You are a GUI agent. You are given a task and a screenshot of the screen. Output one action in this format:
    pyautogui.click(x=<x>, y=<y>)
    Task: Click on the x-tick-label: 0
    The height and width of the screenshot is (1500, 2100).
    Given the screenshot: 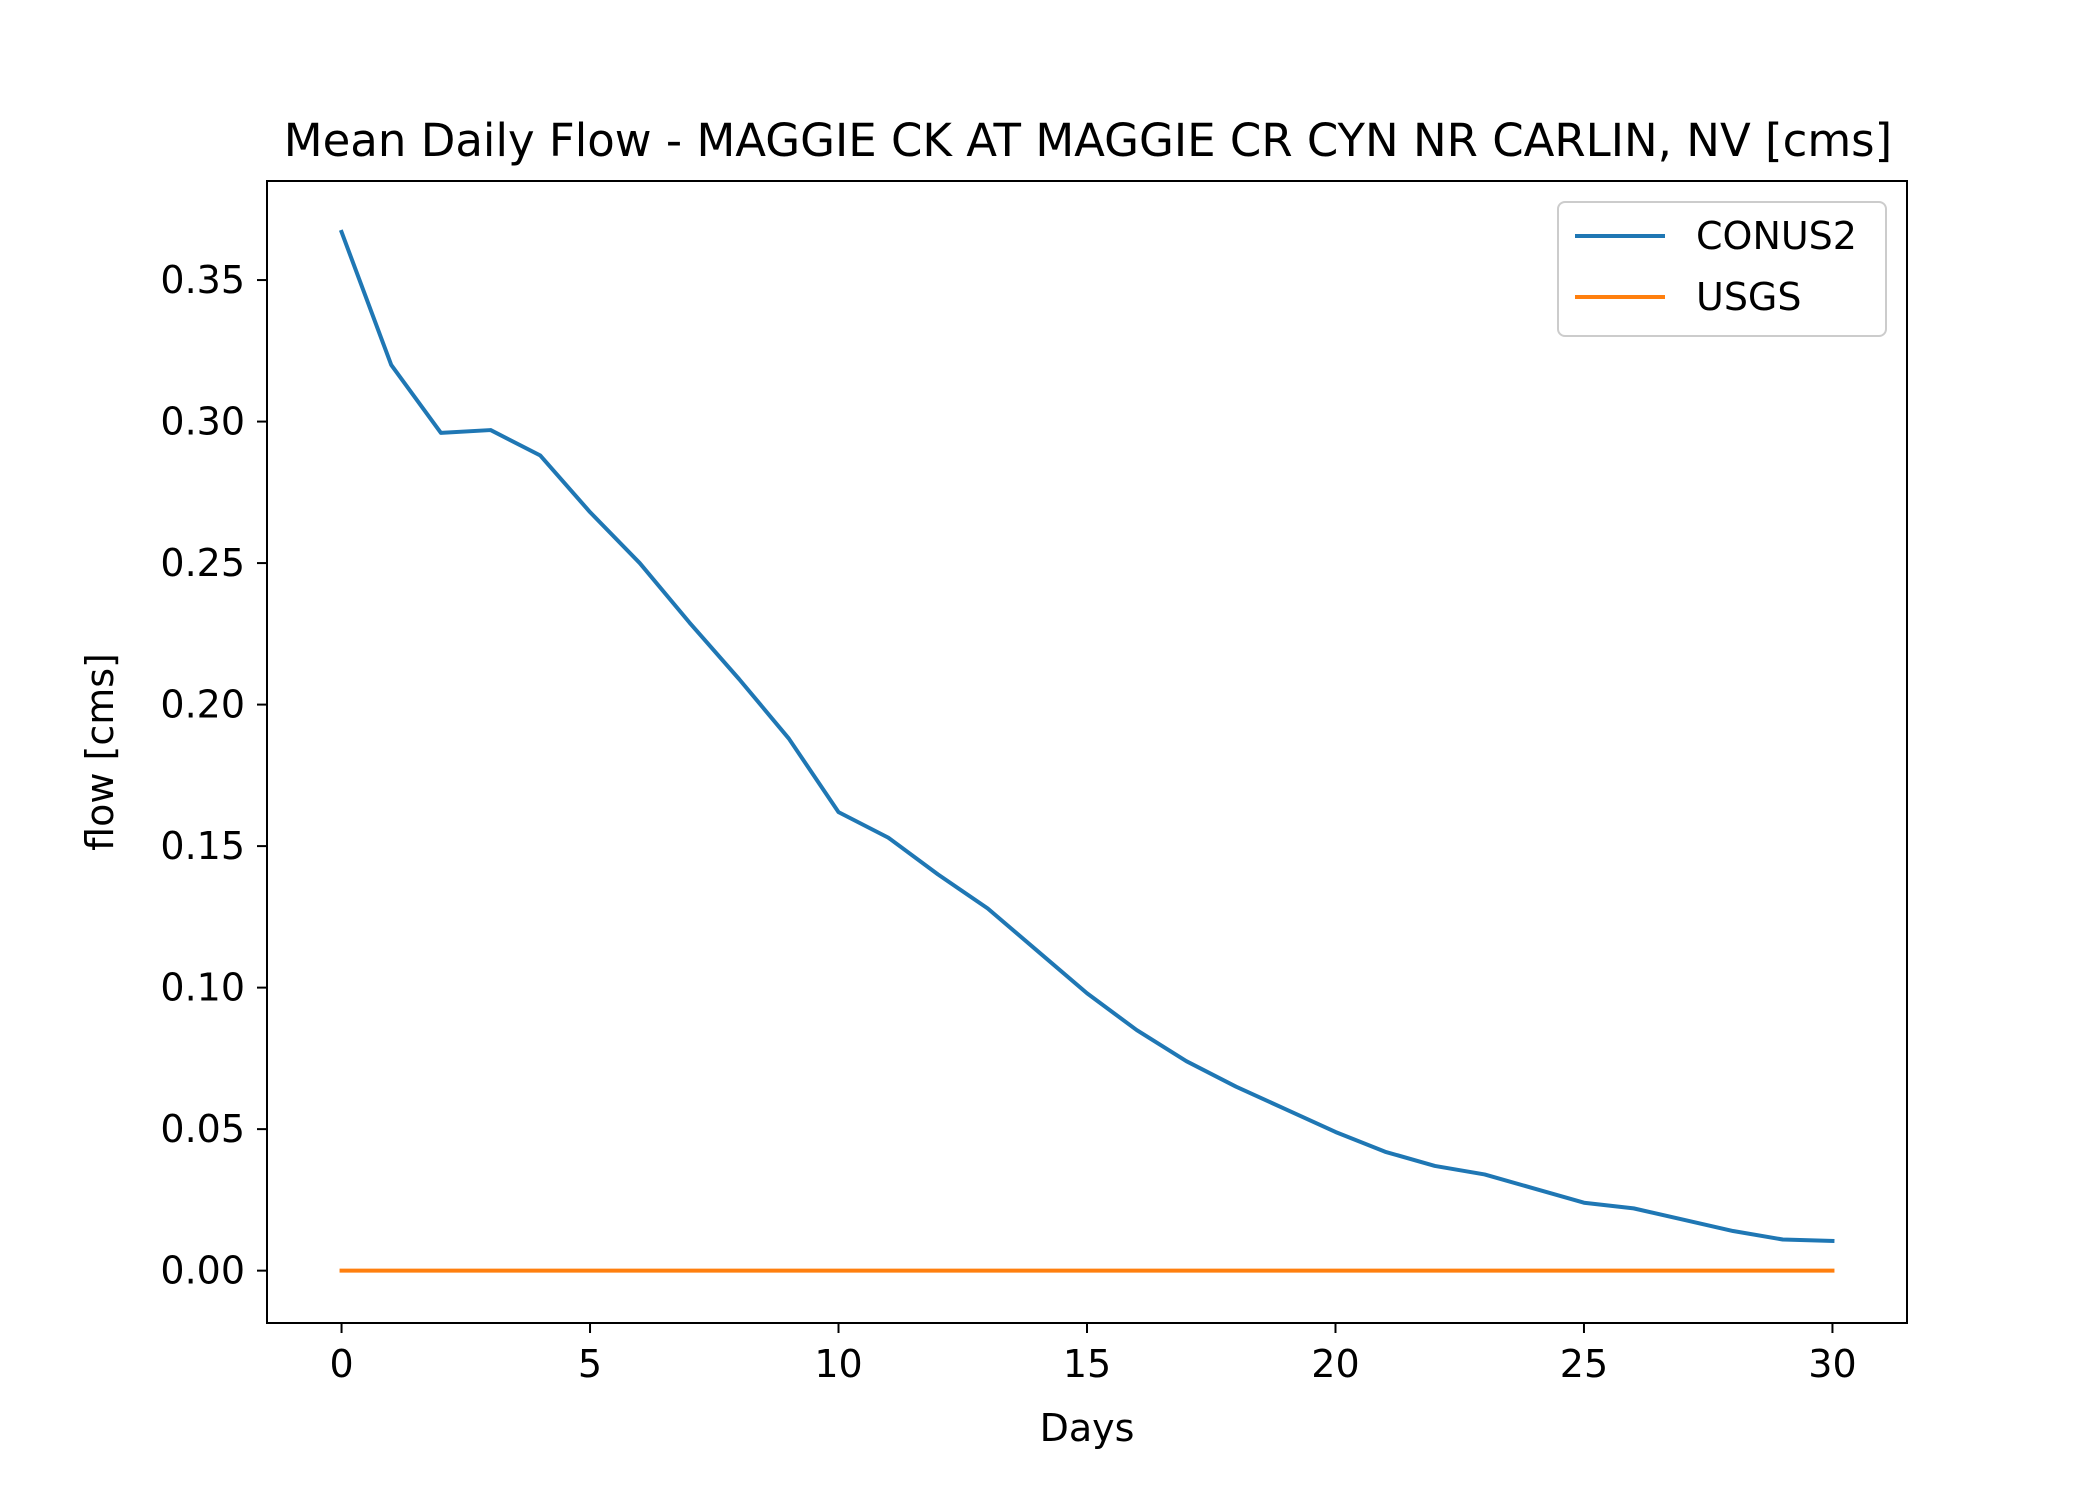 What is the action you would take?
    pyautogui.click(x=341, y=1364)
    